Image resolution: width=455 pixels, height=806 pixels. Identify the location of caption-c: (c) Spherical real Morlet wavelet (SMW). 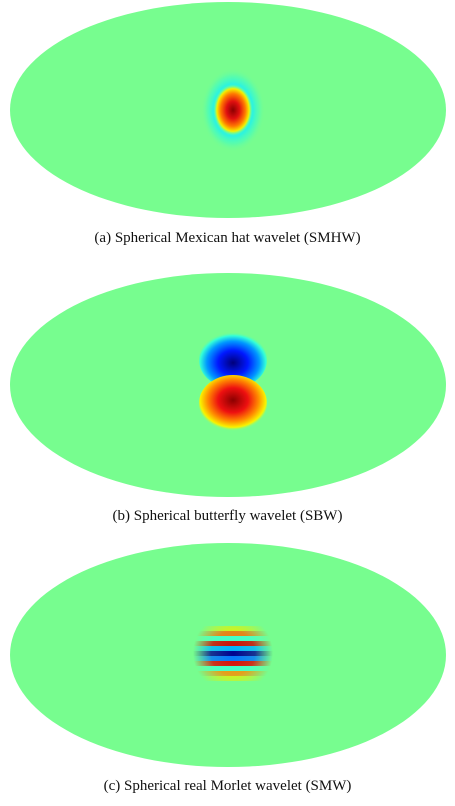
(227, 786).